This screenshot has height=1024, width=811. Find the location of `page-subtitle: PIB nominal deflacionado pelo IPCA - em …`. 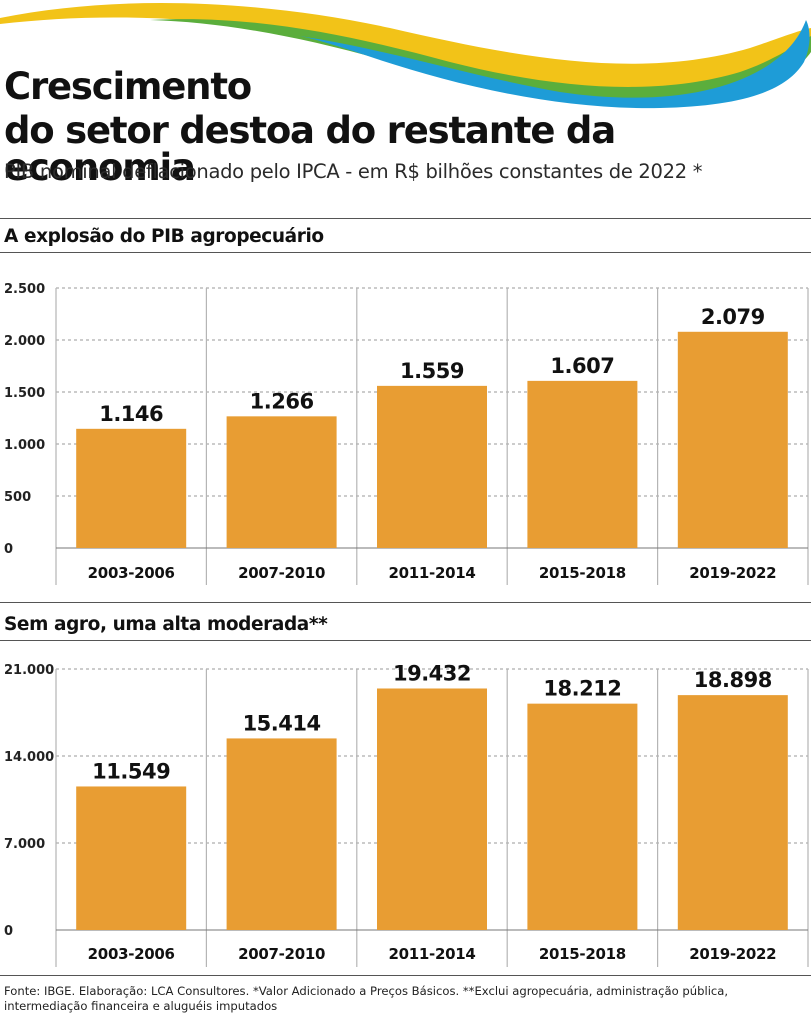

page-subtitle: PIB nominal deflacionado pelo IPCA - em … is located at coordinates (353, 171).